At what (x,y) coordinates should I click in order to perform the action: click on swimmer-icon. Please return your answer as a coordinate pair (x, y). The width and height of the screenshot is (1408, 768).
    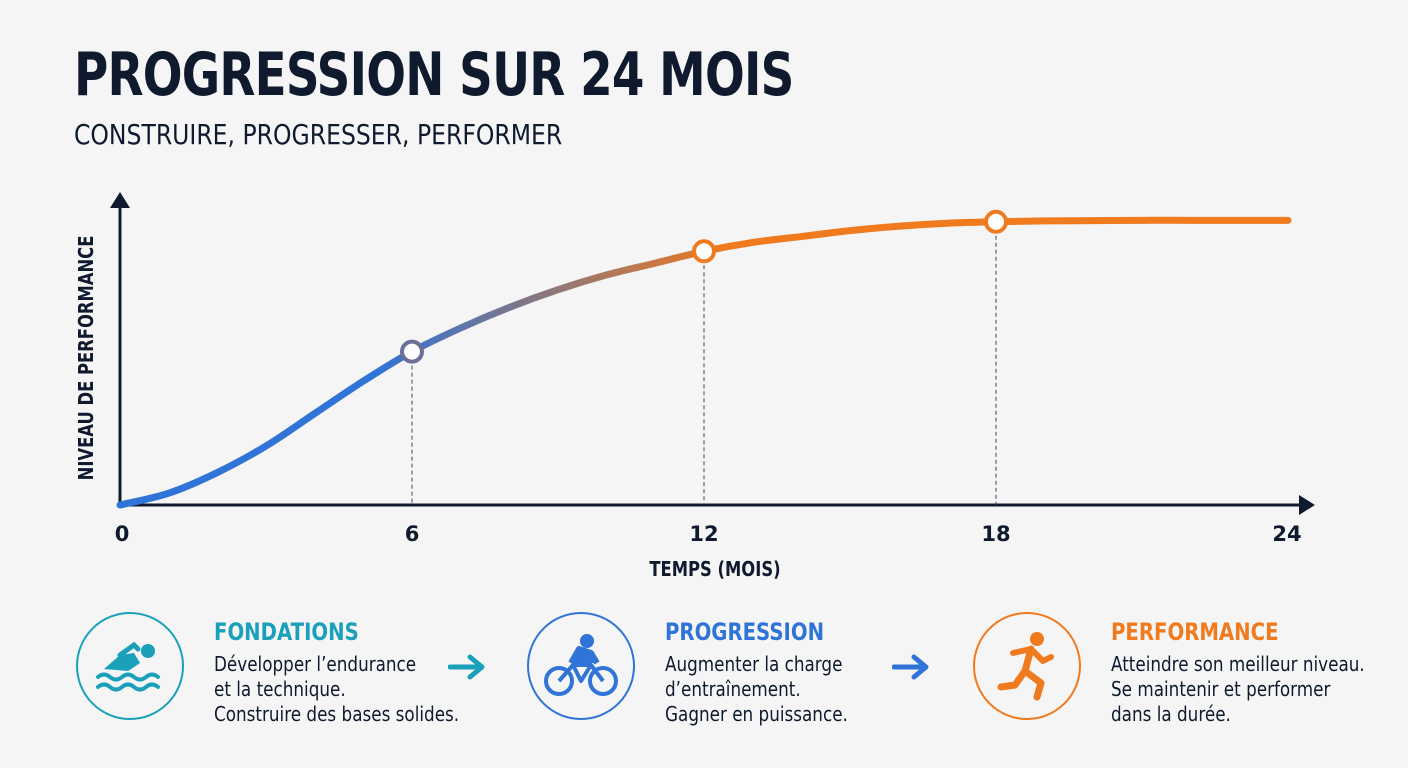
    Looking at the image, I should click on (128, 666).